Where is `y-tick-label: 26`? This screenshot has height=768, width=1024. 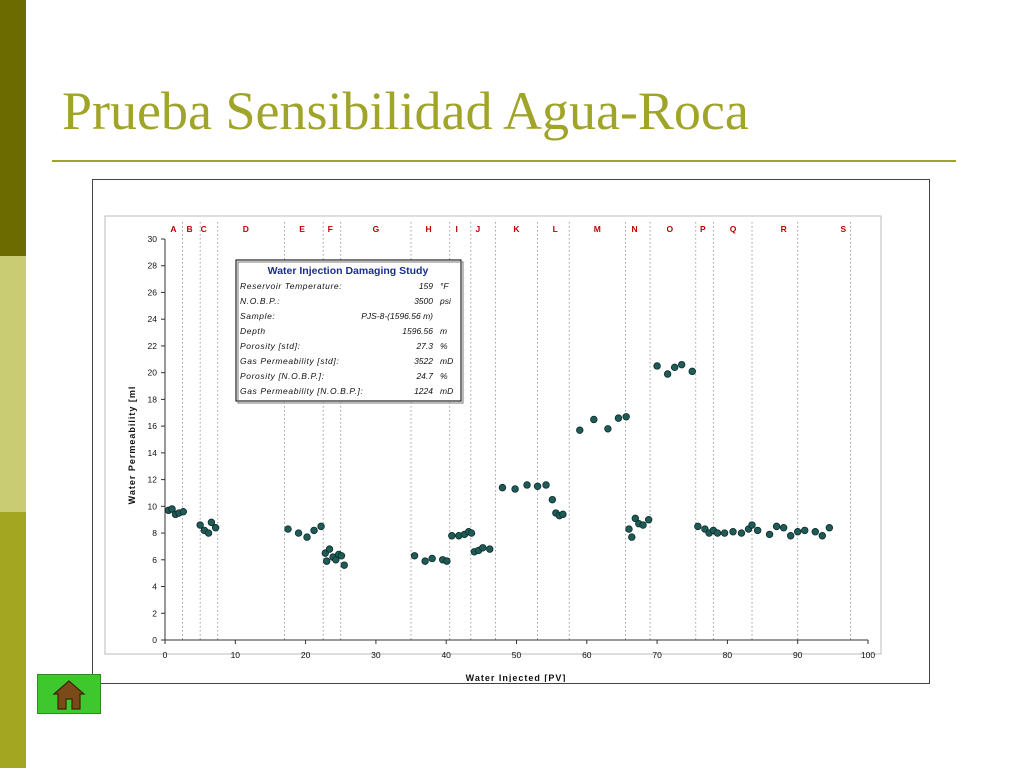 y-tick-label: 26 is located at coordinates (153, 292).